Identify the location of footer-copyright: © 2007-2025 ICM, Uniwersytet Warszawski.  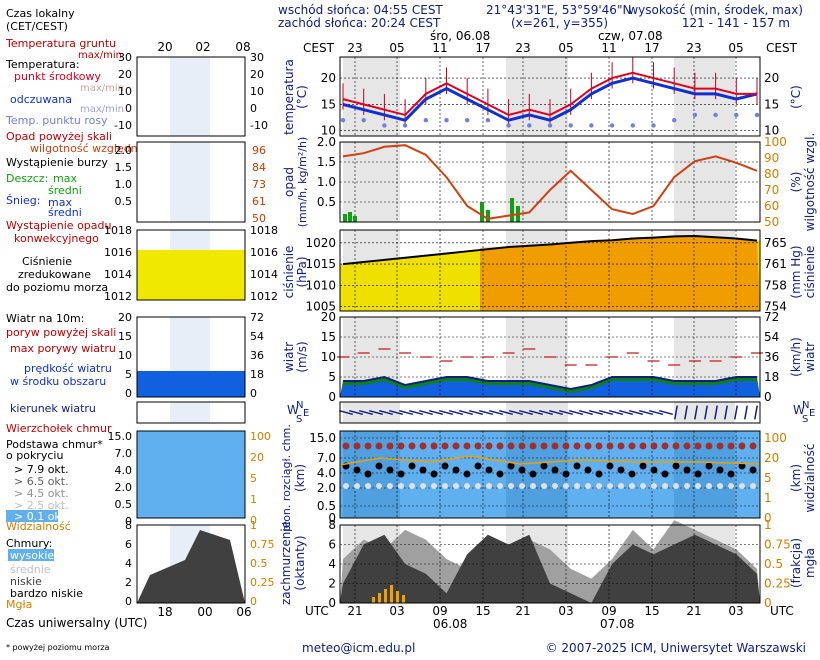
(676, 648).